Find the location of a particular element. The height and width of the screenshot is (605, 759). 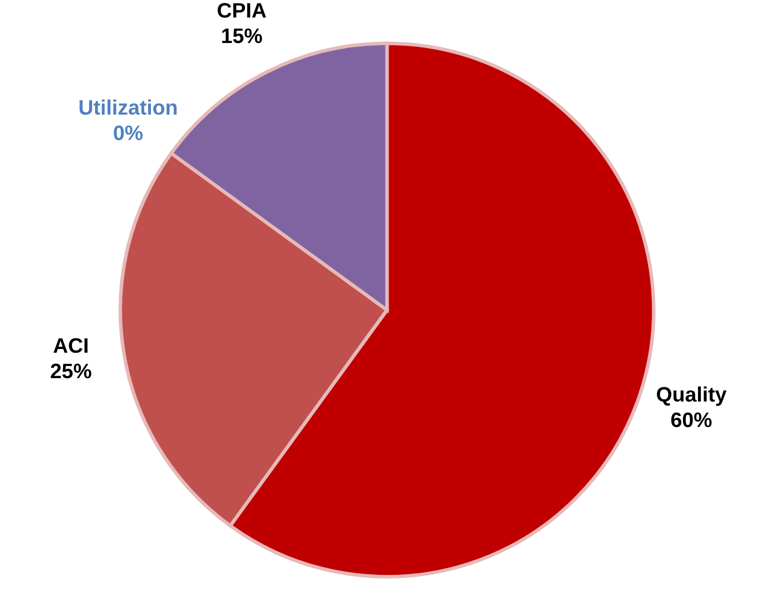

slice-label: ACI is located at coordinates (71, 345).